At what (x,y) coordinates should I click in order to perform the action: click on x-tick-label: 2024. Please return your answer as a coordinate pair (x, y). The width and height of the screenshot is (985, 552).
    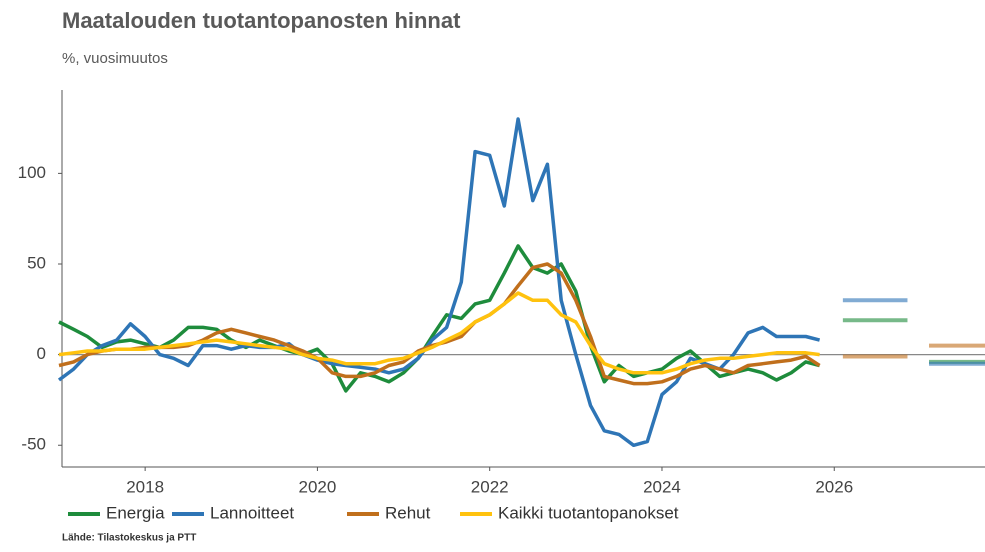
    Looking at the image, I should click on (662, 486).